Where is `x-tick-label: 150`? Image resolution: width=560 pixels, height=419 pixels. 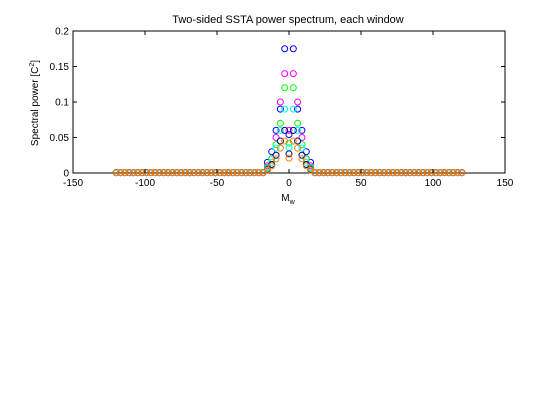 x-tick-label: 150 is located at coordinates (505, 183).